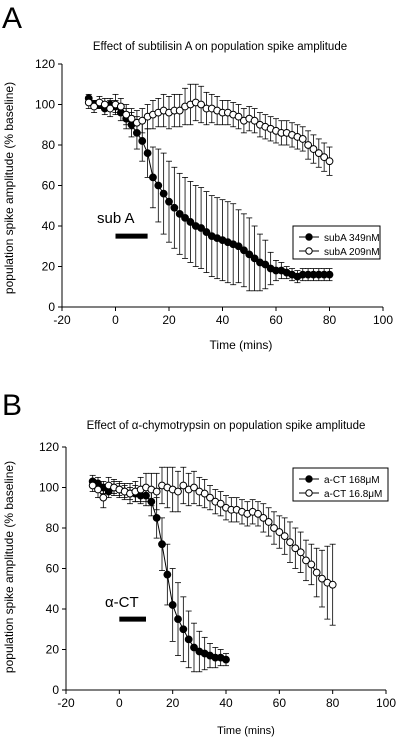 Image resolution: width=400 pixels, height=738 pixels. Describe the element at coordinates (66, 703) in the screenshot. I see `x-tick-label-b: -20` at that location.